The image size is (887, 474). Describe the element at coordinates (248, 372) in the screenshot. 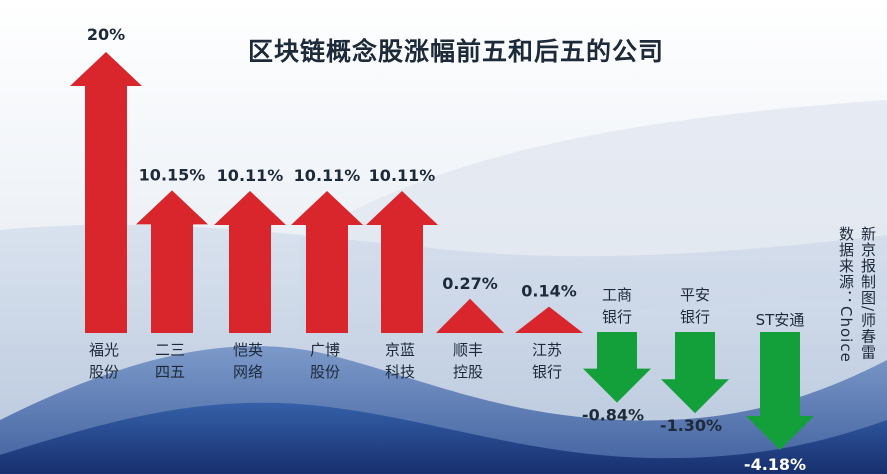

I see `category-label-3-2: 网络` at that location.